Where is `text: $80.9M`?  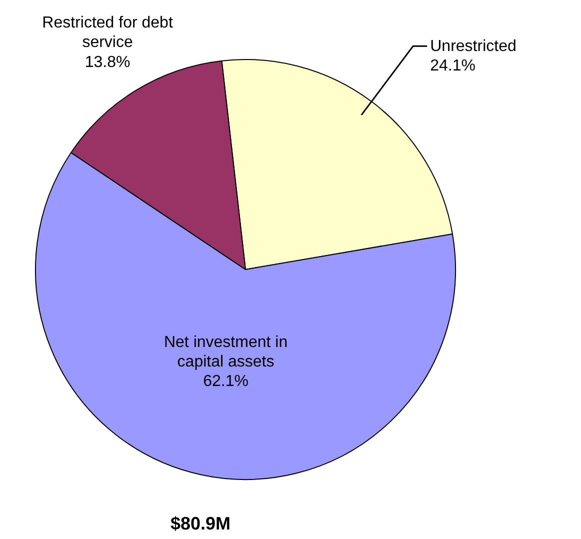 text: $80.9M is located at coordinates (200, 524).